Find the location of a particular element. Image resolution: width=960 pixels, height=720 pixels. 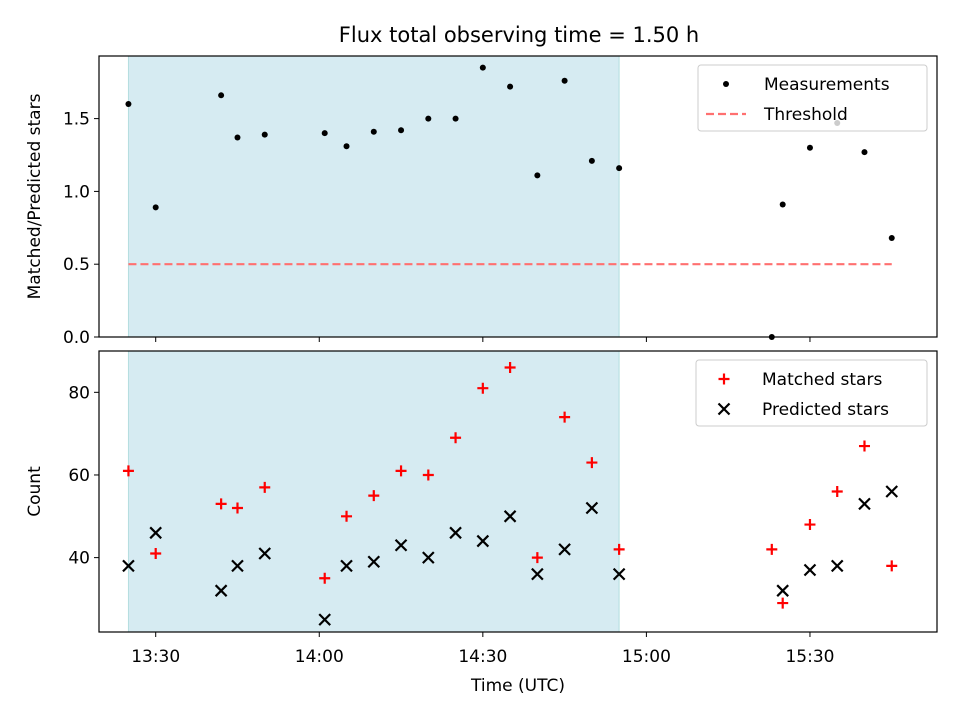

x-axis-label: Time (UTC) is located at coordinates (517, 686).